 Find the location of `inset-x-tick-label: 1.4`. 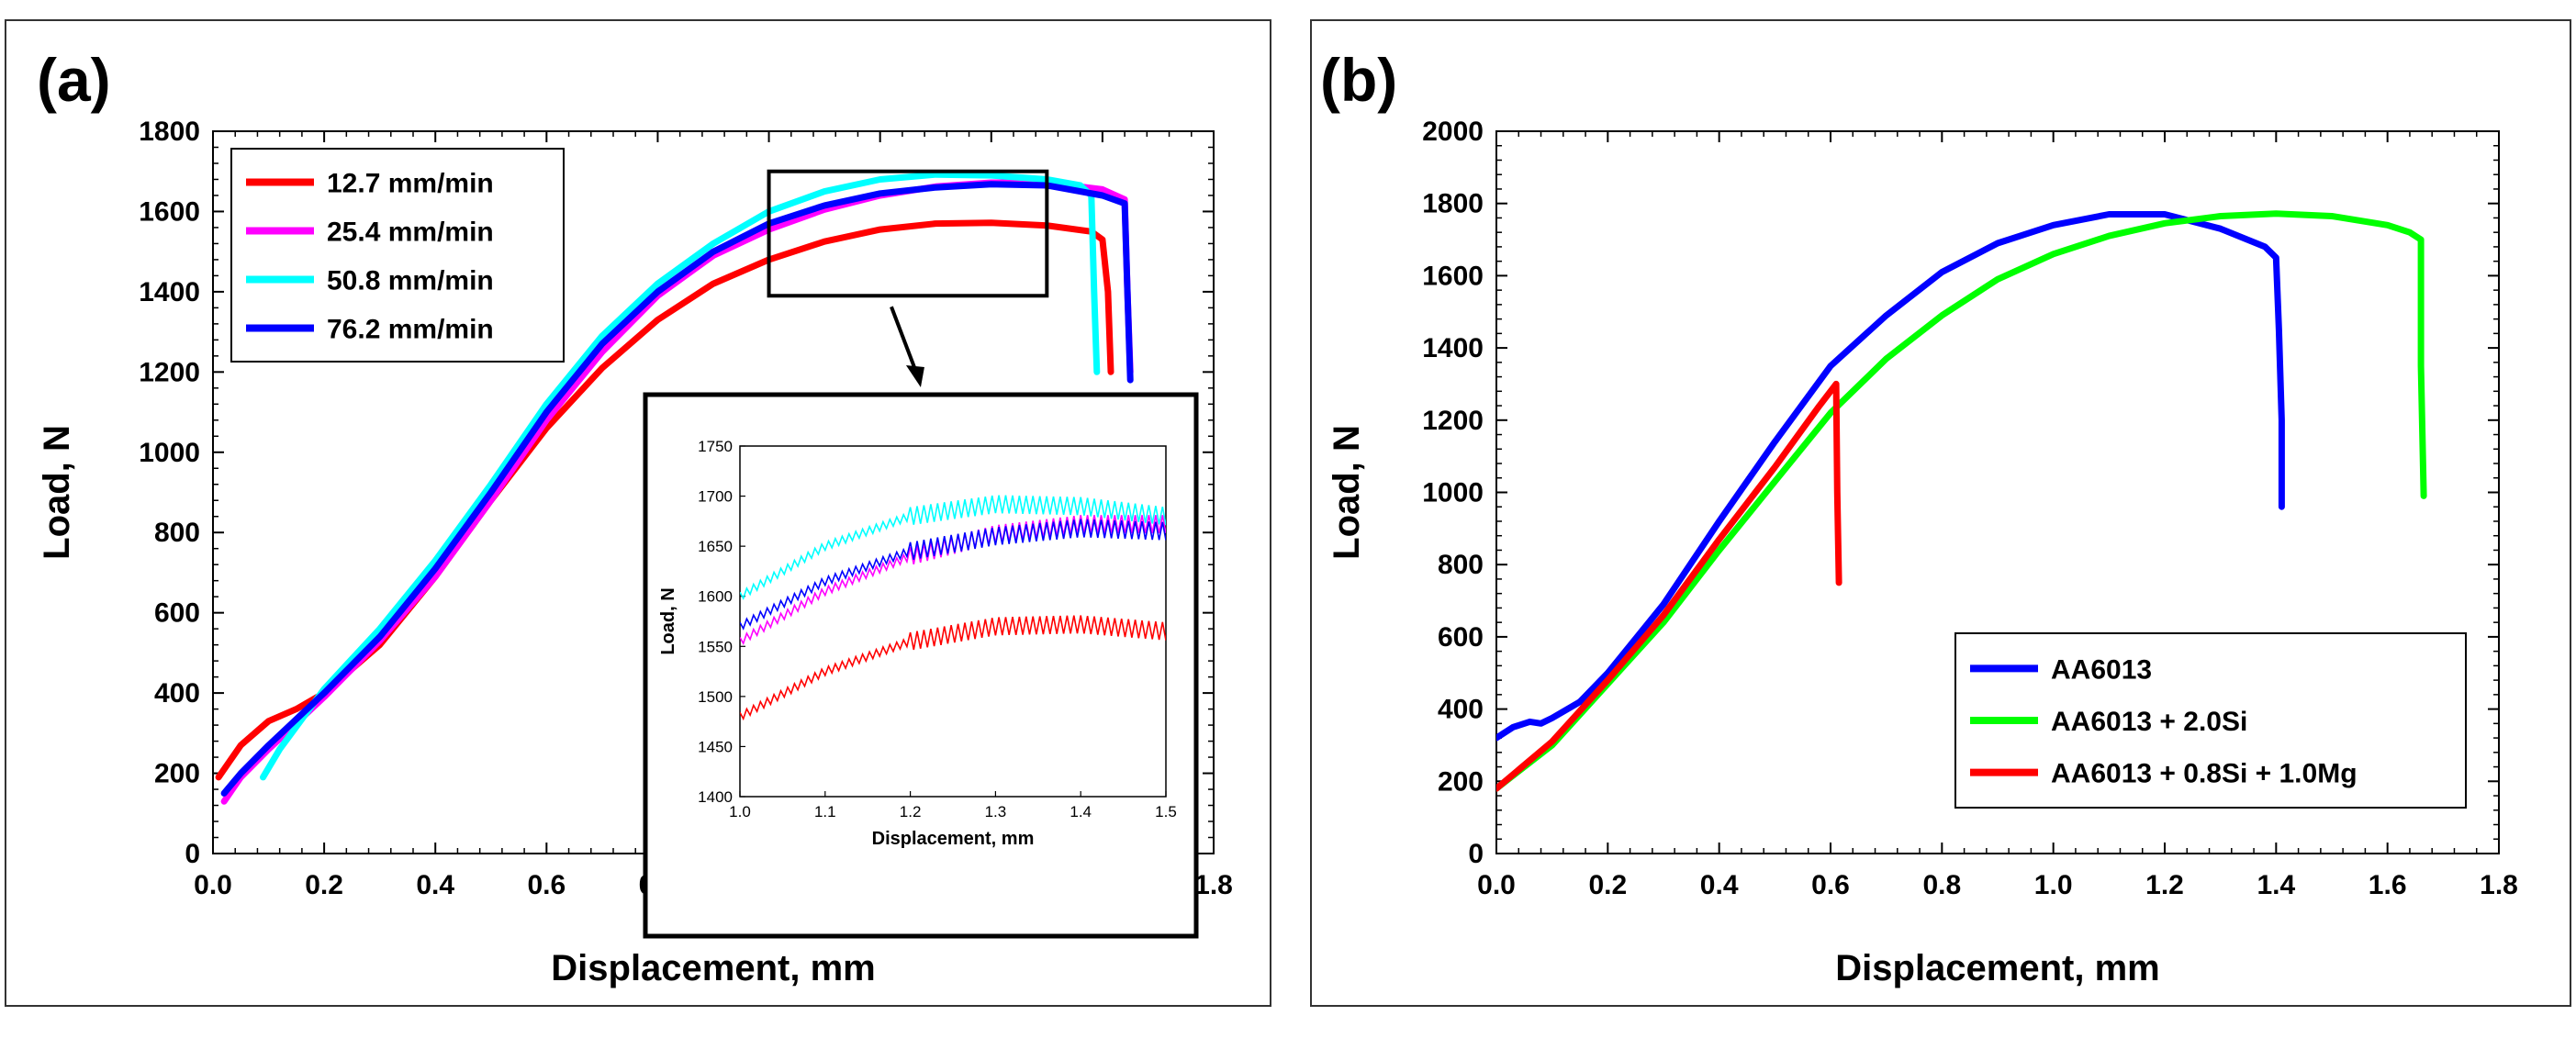

inset-x-tick-label: 1.4 is located at coordinates (1081, 811).